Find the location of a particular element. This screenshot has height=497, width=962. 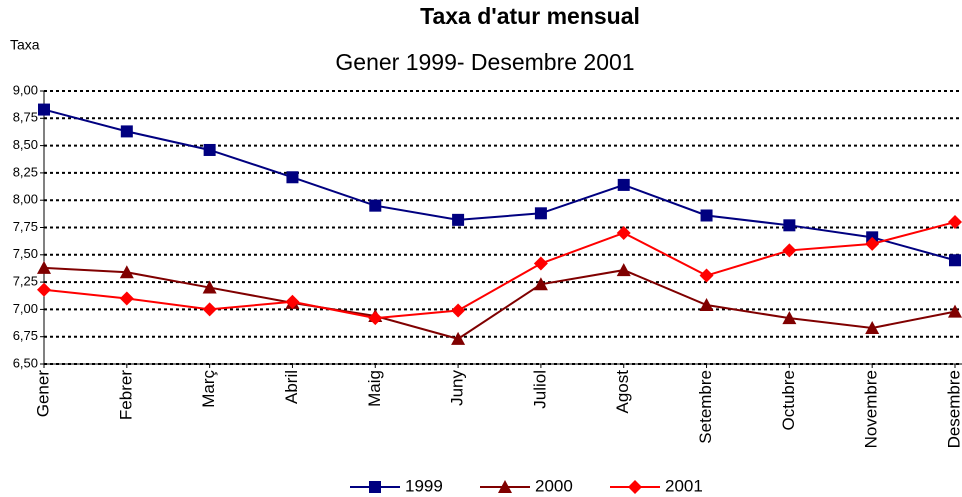

x-tick-label: Agost is located at coordinates (622, 392).